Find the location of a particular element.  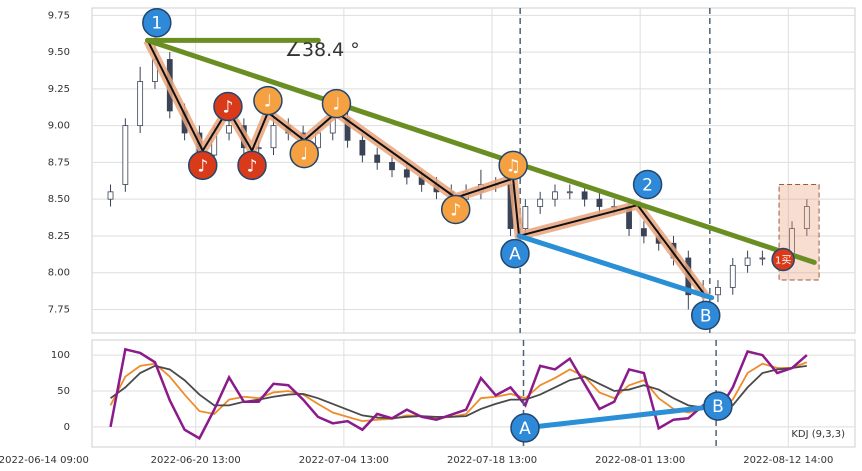

y-tick-label: 8.50 is located at coordinates (59, 199).